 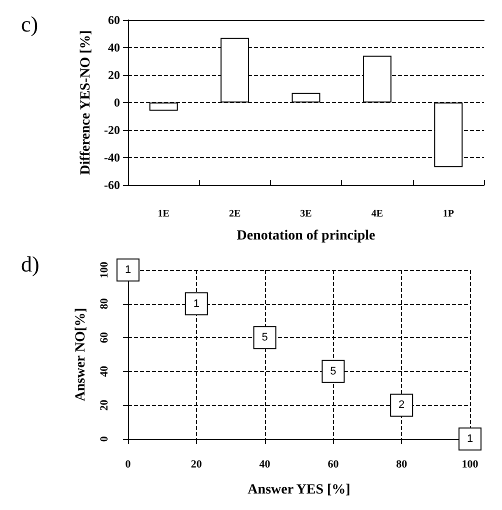 What do you see at coordinates (81, 355) in the screenshot?
I see `y-axis-title: Answer NO[%]` at bounding box center [81, 355].